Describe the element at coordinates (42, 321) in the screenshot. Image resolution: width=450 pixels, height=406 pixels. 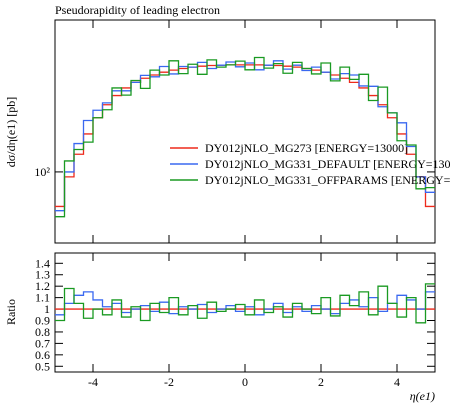
I see `y-tick-label: 0.9` at that location.